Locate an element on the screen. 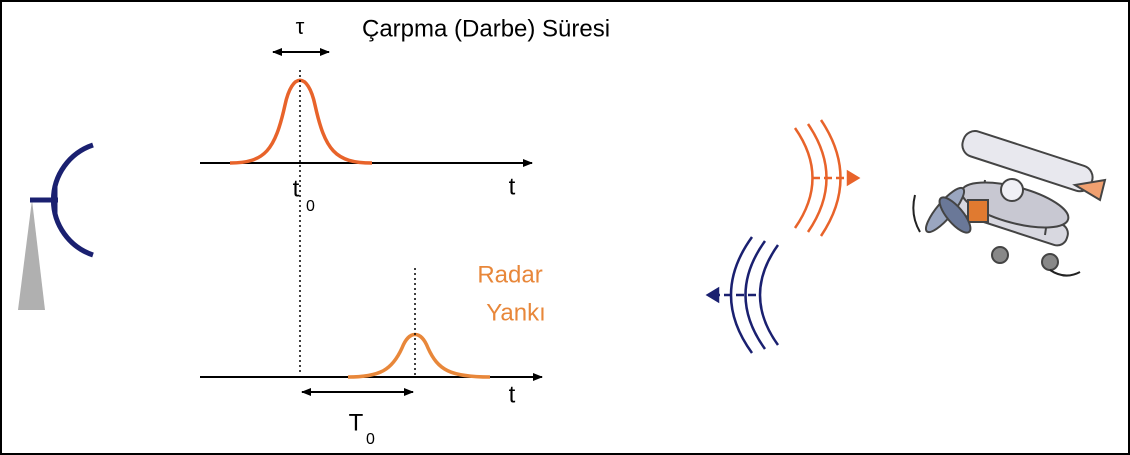  tau-label: τ is located at coordinates (300, 26).